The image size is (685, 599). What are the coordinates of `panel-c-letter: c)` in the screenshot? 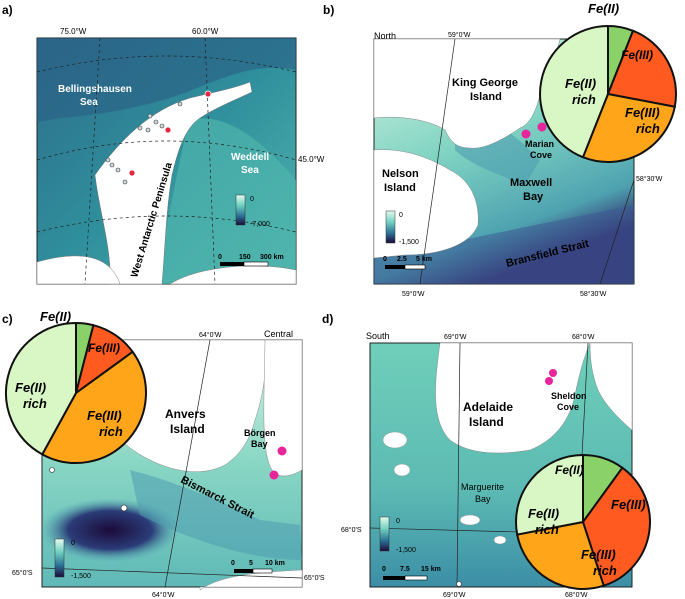 It's located at (7, 319).